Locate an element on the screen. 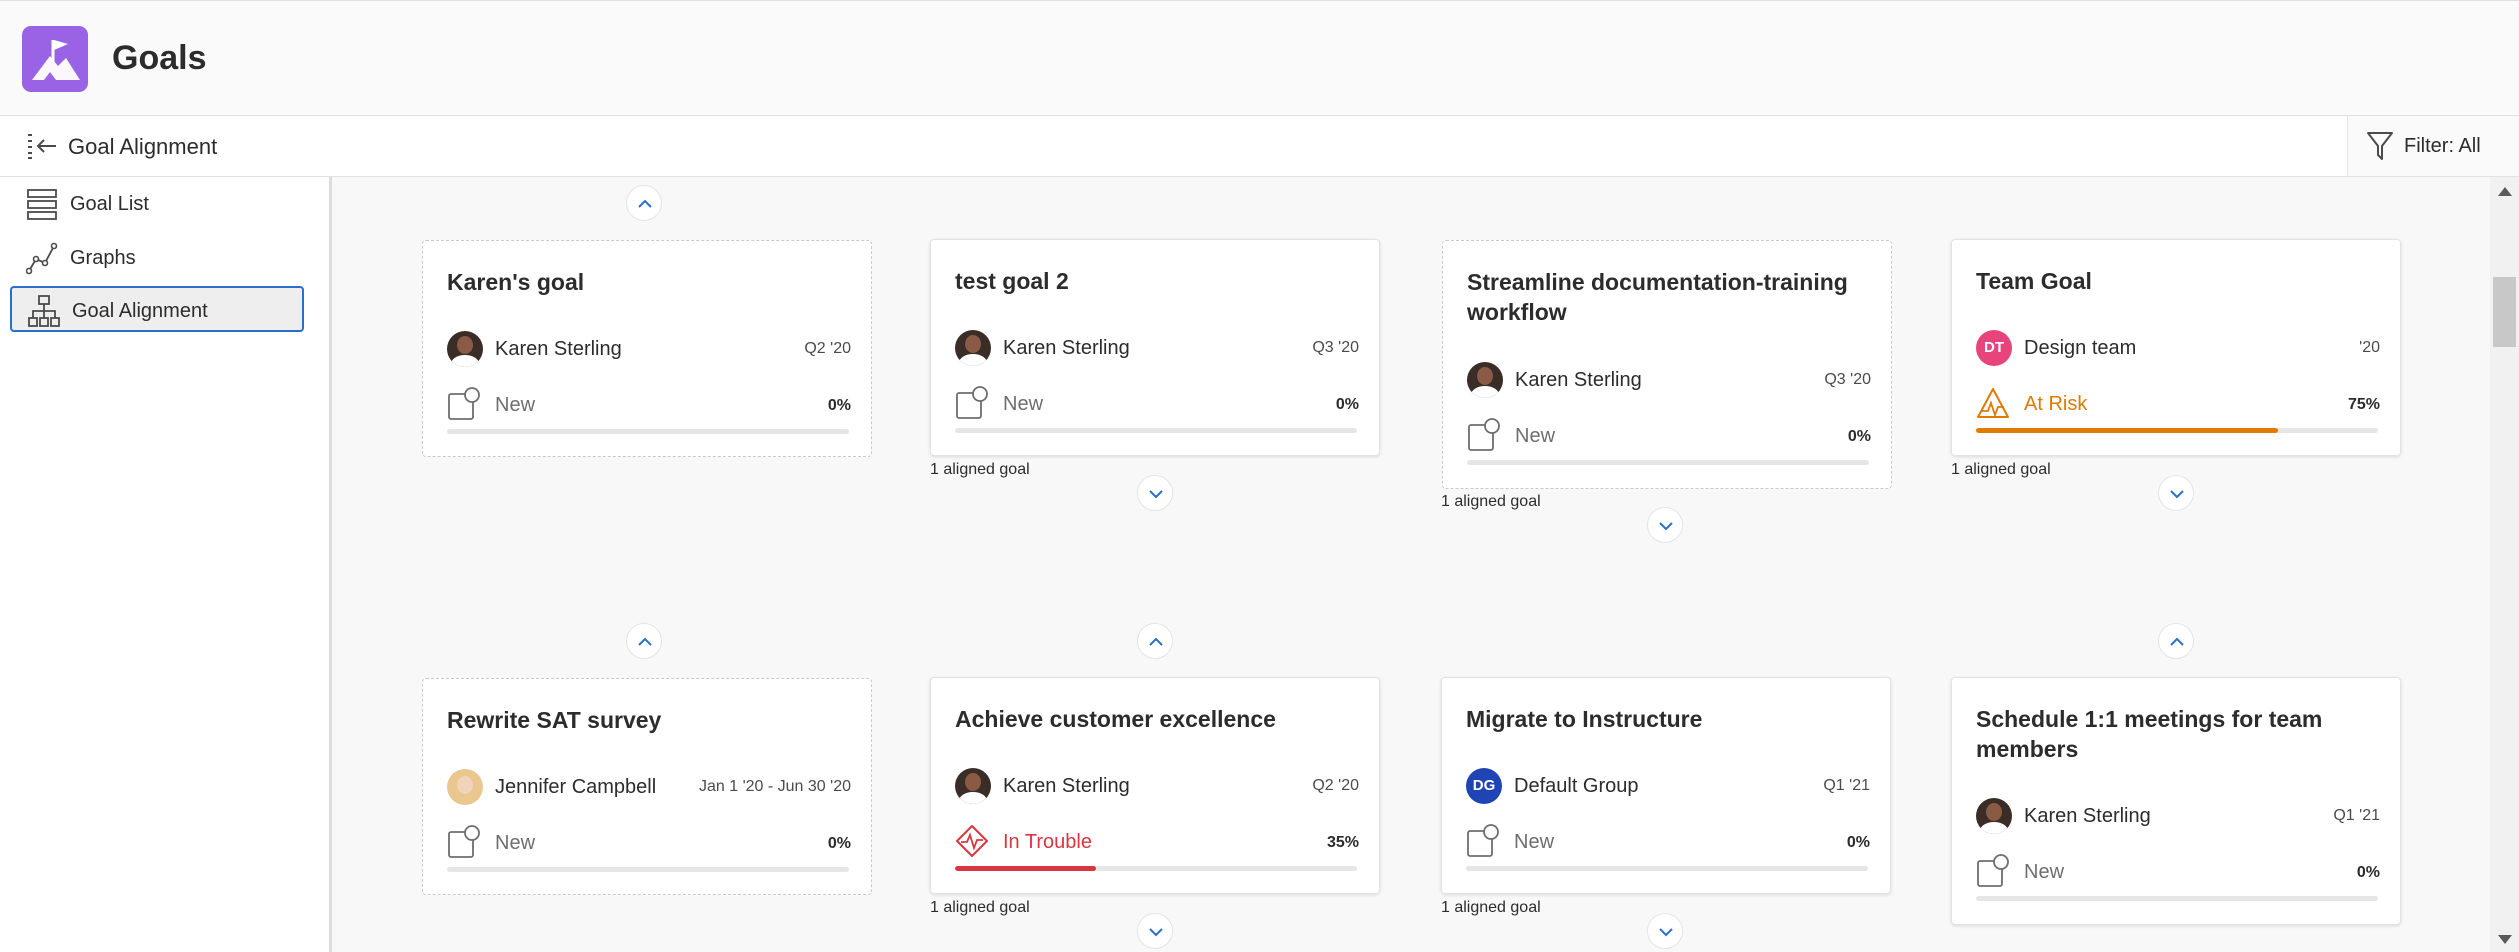 This screenshot has width=2519, height=952. avatar: DT is located at coordinates (1994, 348).